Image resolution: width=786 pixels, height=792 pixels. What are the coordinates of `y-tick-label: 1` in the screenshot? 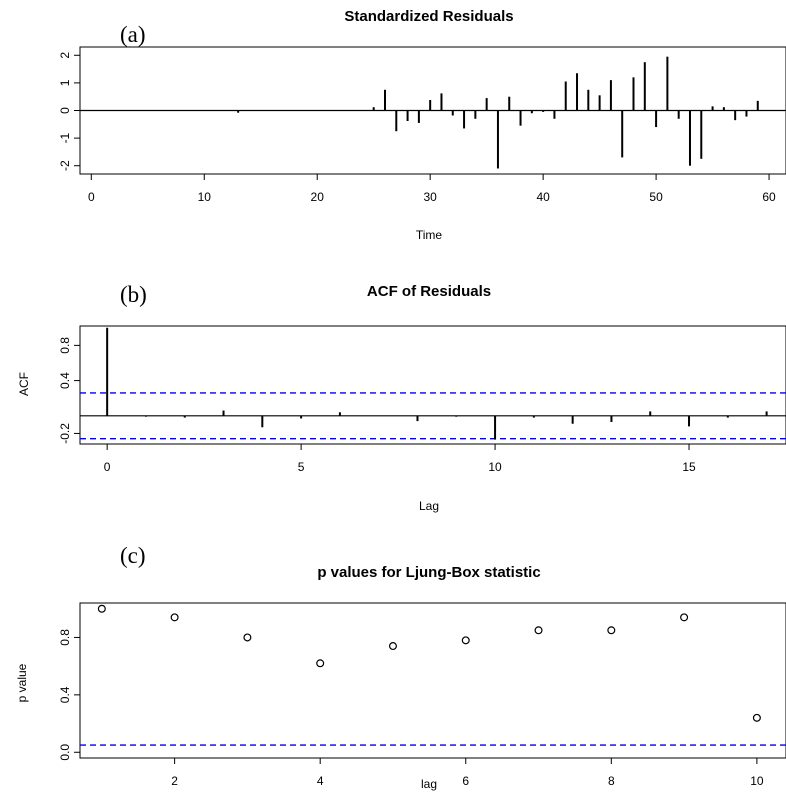 It's located at (65, 82).